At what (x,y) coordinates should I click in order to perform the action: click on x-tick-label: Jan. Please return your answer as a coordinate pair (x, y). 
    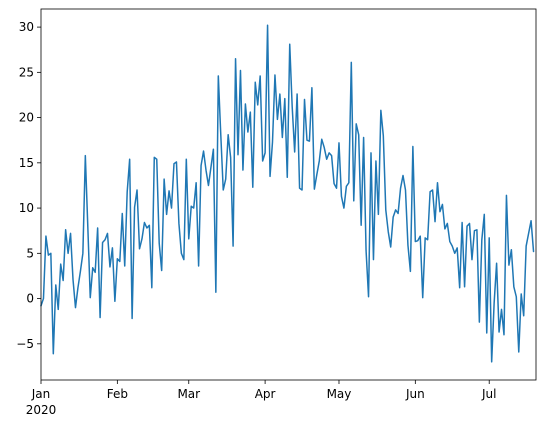
    Looking at the image, I should click on (41, 394).